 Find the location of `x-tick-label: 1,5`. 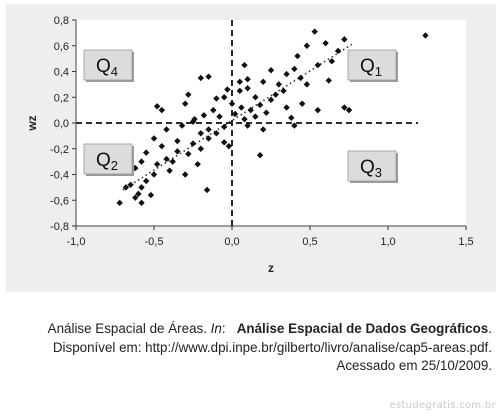

x-tick-label: 1,5 is located at coordinates (465, 242).